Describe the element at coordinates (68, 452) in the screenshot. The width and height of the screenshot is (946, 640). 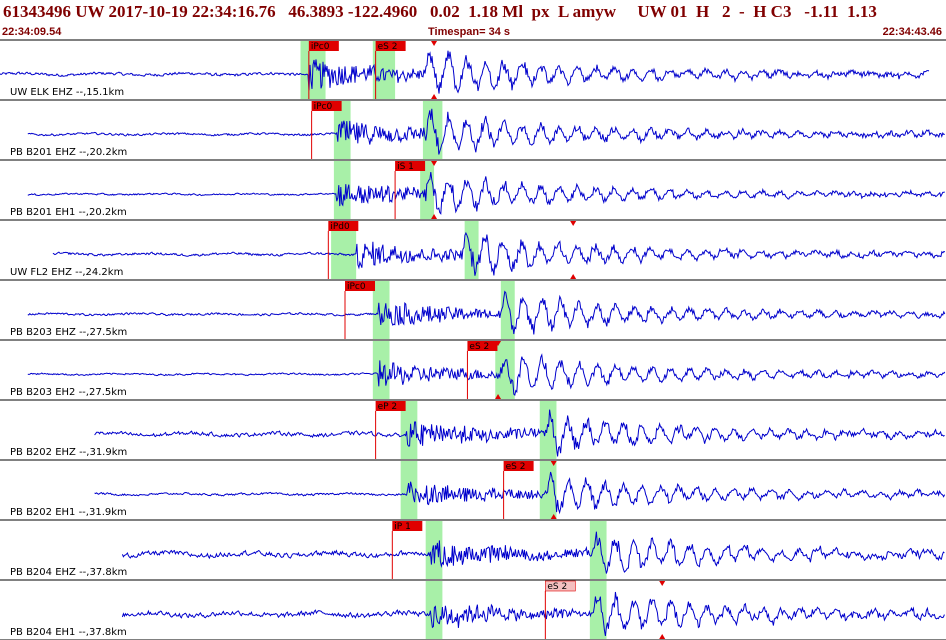
I see `channel-label: PB B202 EHZ --,31.9km` at that location.